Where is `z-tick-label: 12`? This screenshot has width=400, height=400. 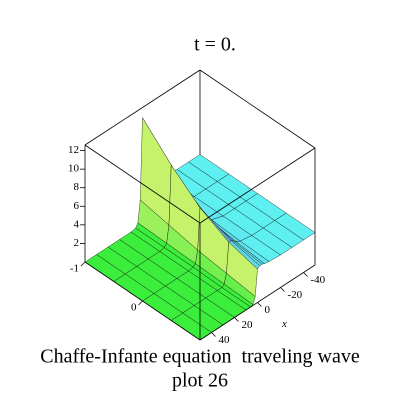
z-tick-label: 12 is located at coordinates (73, 150).